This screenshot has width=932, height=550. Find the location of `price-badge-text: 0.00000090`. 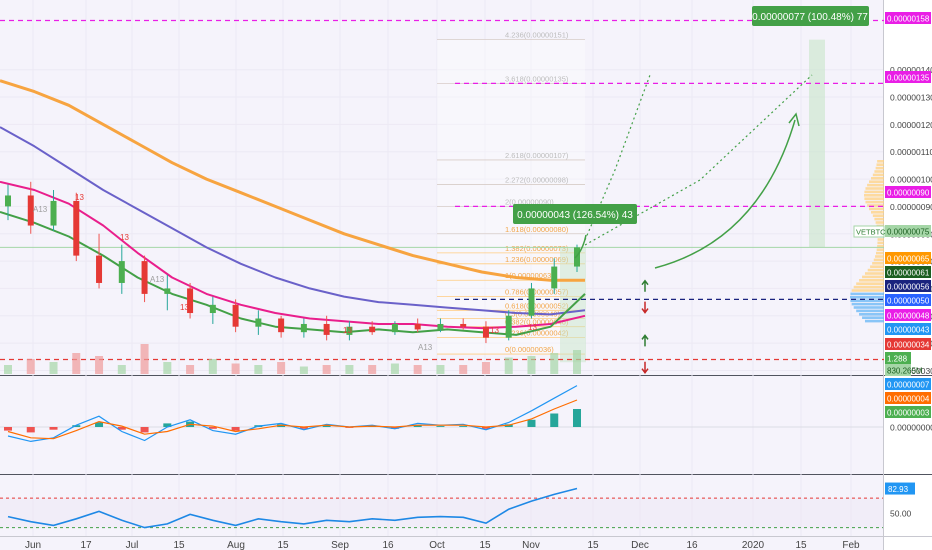

price-badge-text: 0.00000090 is located at coordinates (908, 193).